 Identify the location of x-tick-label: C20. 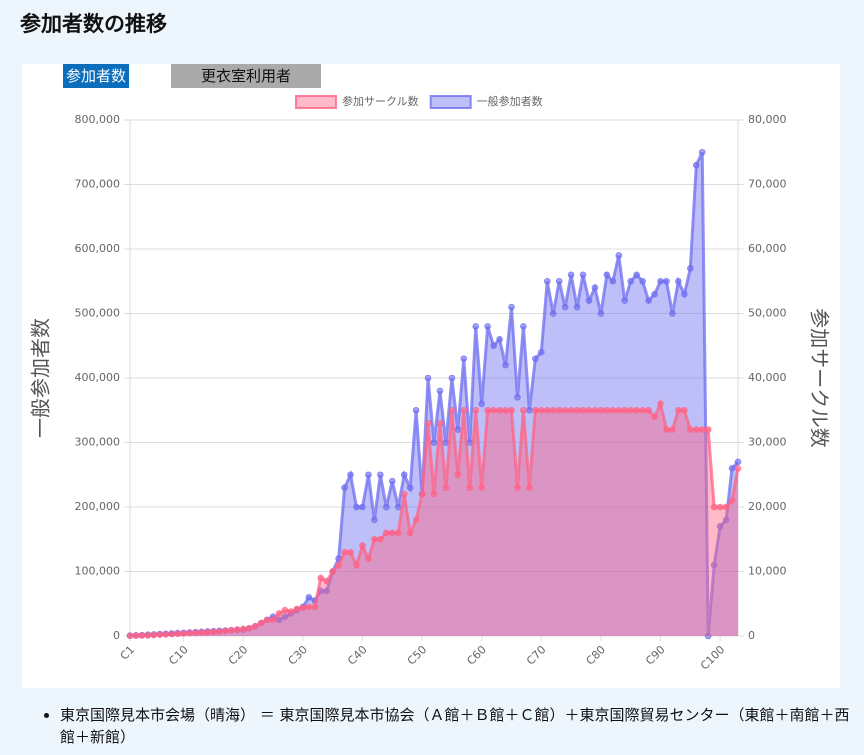
(238, 655).